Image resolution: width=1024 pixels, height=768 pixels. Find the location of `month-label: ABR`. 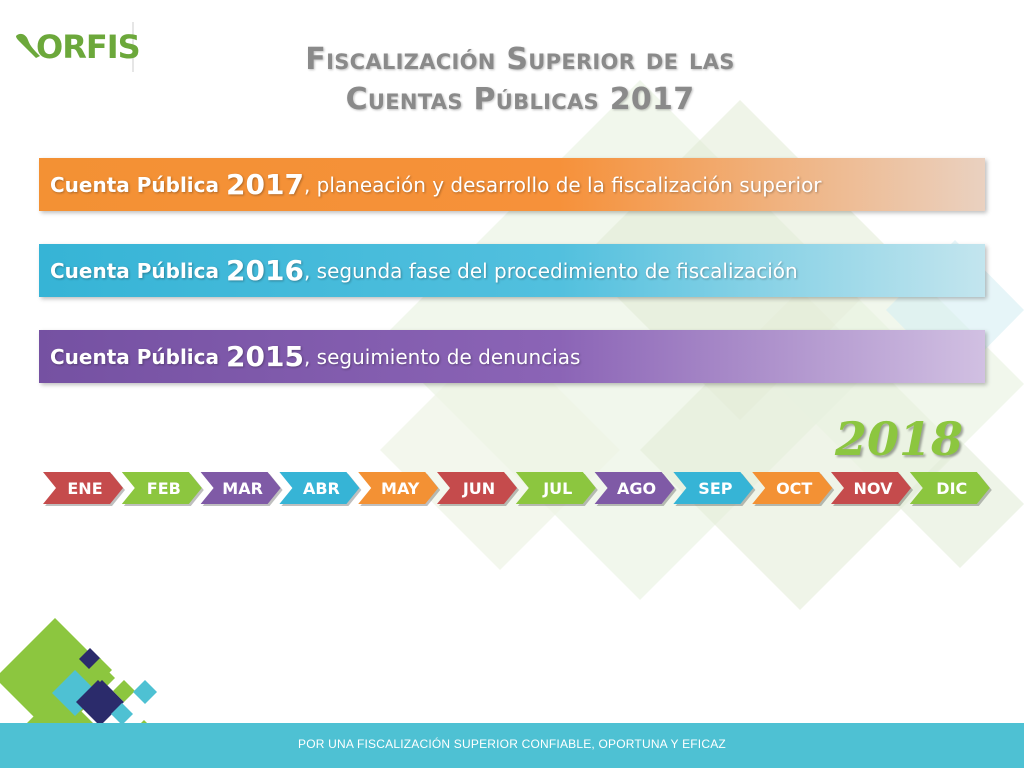

month-label: ABR is located at coordinates (321, 488).